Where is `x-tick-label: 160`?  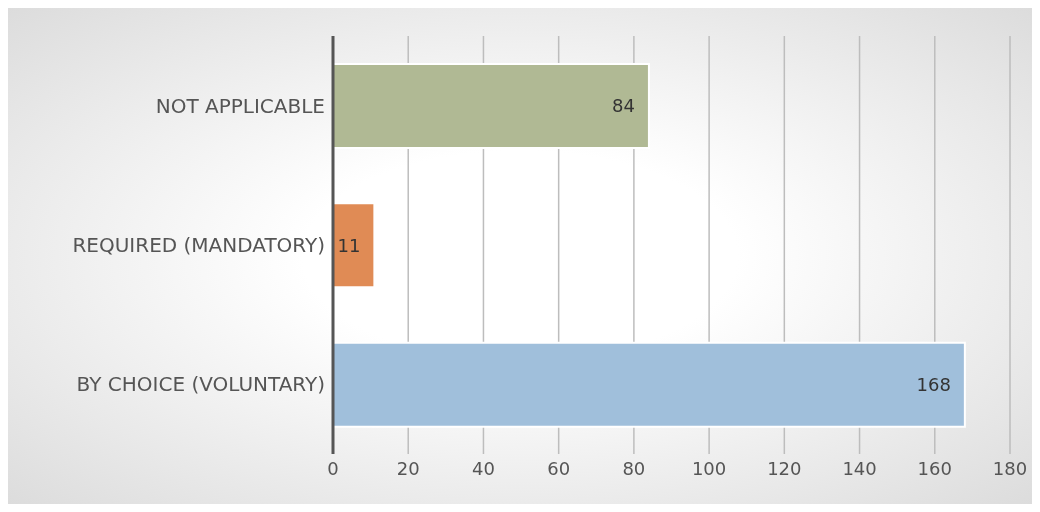 x-tick-label: 160 is located at coordinates (934, 468).